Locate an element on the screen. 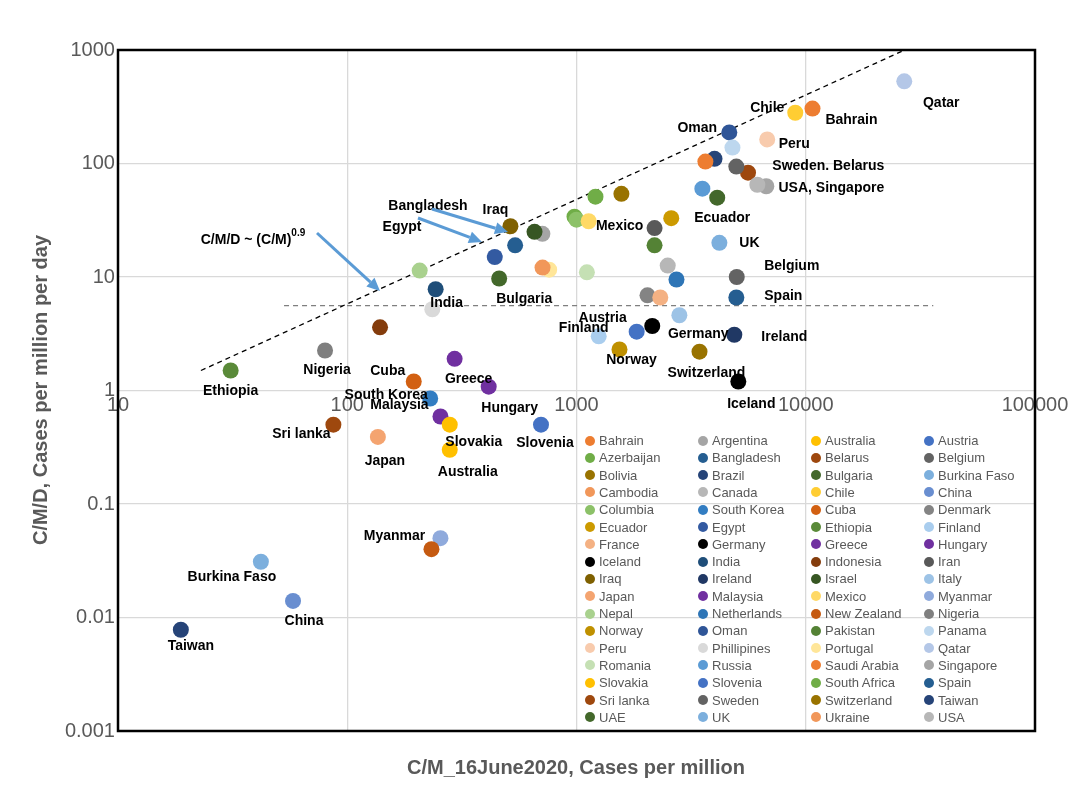  legend-label: South Africa is located at coordinates (860, 683).